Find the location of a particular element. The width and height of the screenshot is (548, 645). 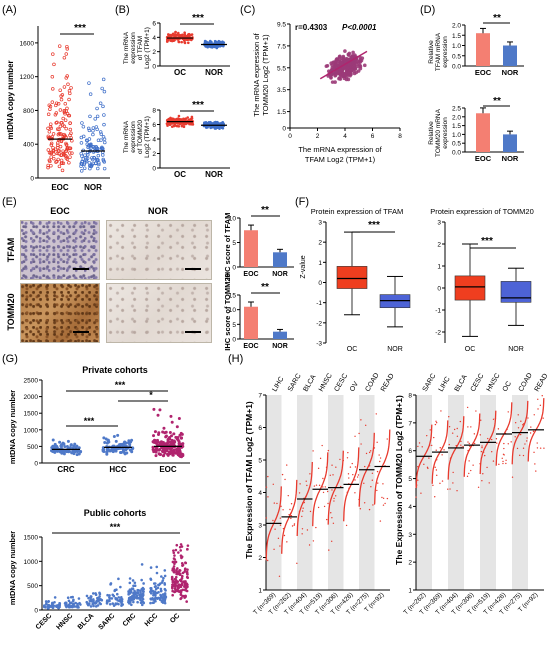

panel-d-bottom-y-tick-label: 0.5 is located at coordinates (456, 144).